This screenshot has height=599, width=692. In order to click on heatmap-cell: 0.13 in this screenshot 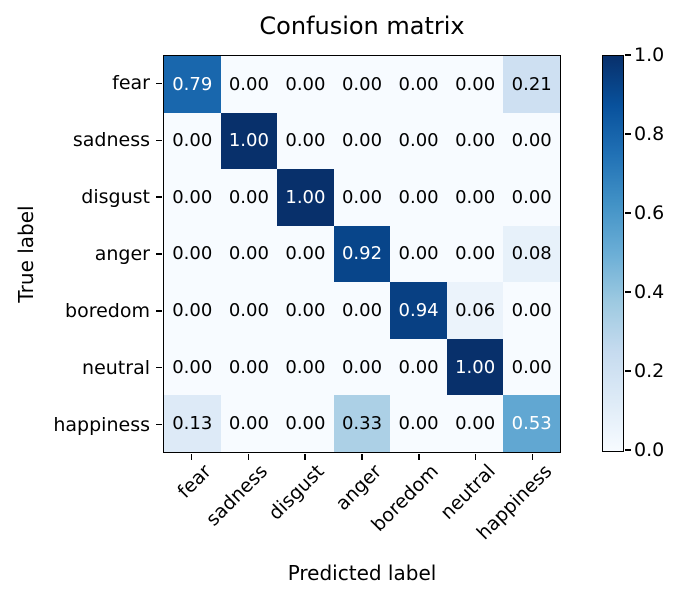, I will do `click(192, 423)`.